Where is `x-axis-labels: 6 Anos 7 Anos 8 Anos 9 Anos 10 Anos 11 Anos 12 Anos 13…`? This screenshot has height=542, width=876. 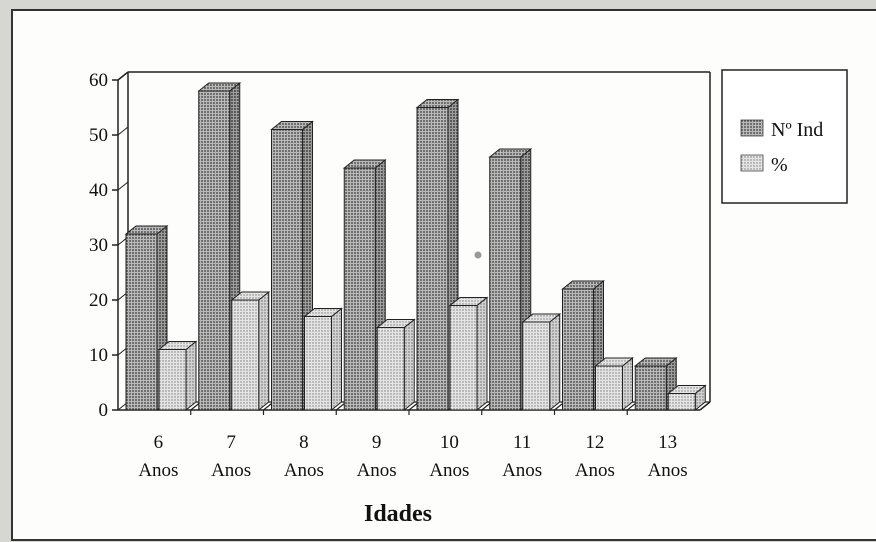 x-axis-labels: 6 Anos 7 Anos 8 Anos 9 Anos 10 Anos 11 Anos 12 Anos 13… is located at coordinates (412, 456).